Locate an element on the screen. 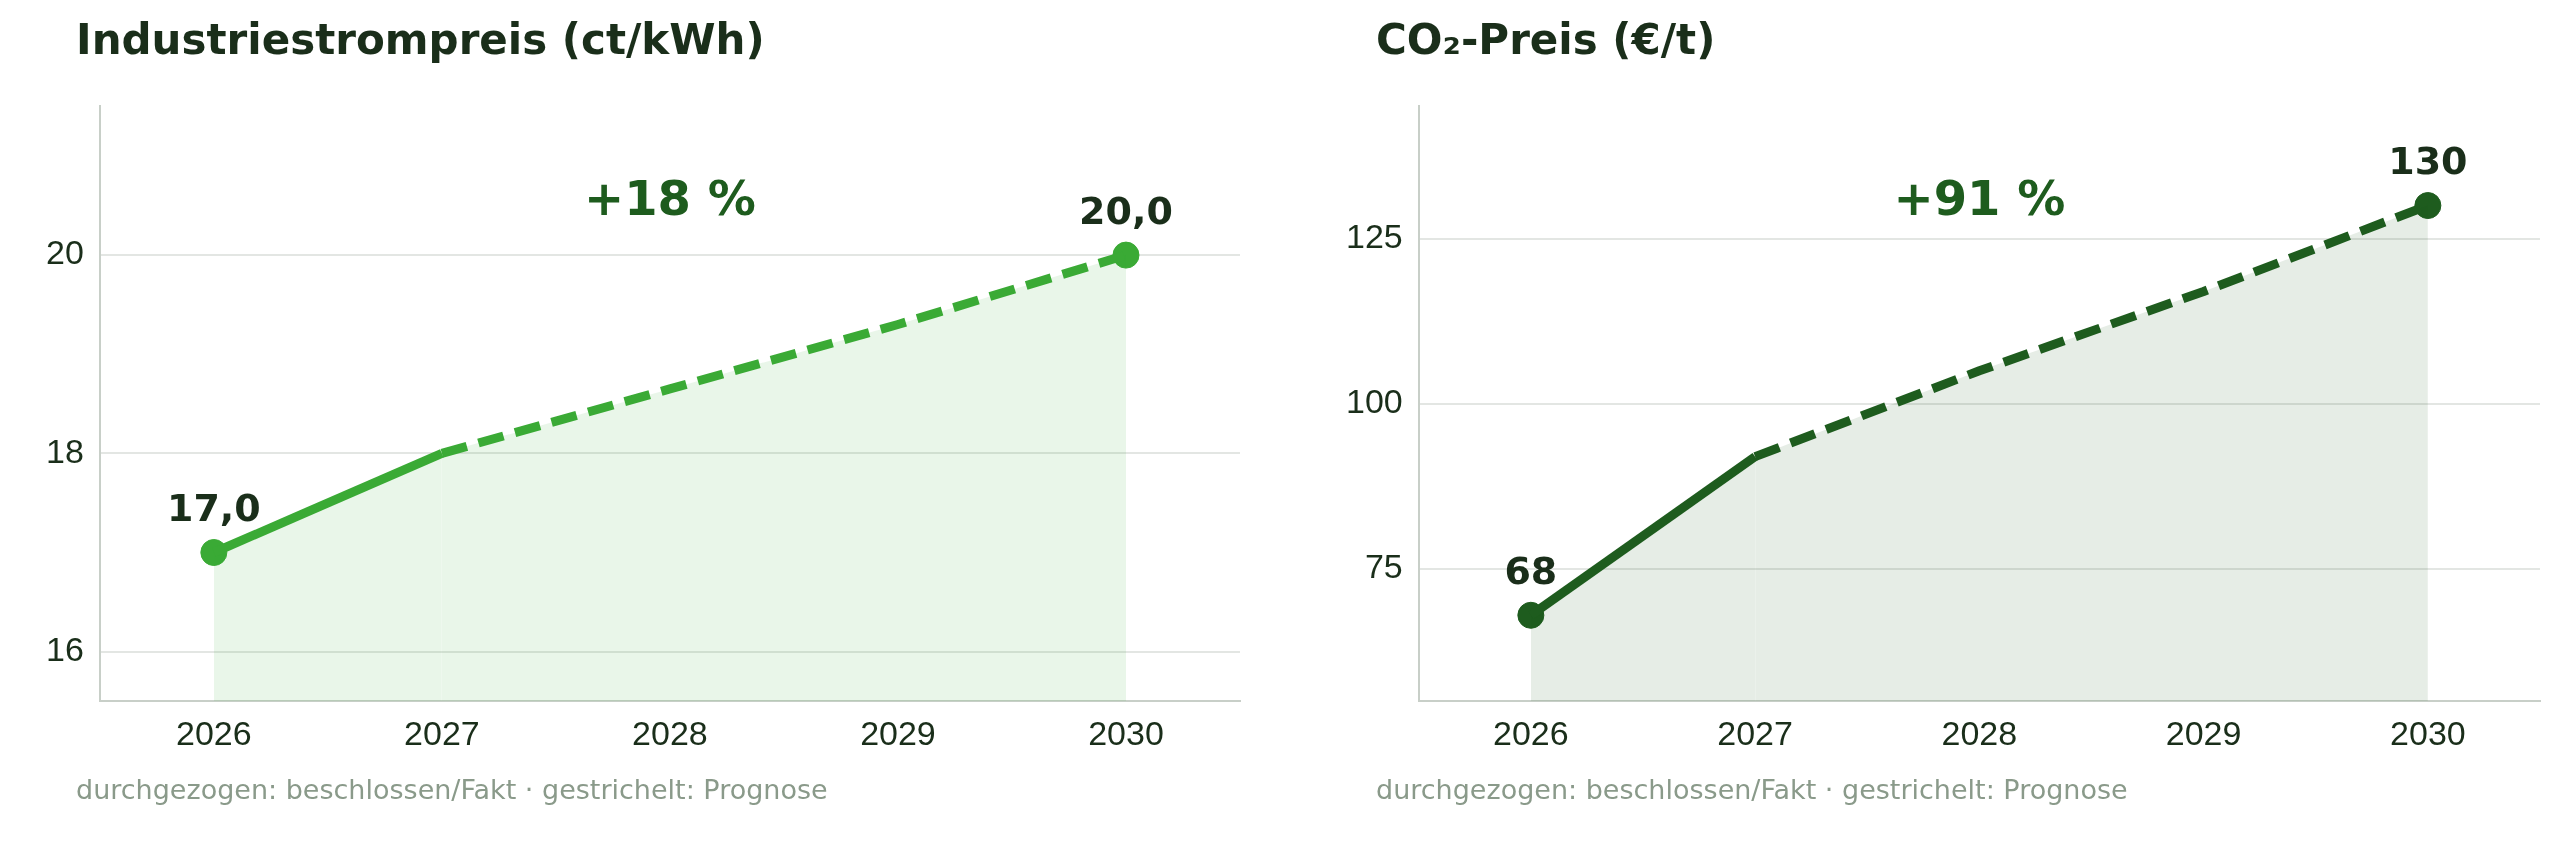  annotation: +18 % is located at coordinates (670, 197).